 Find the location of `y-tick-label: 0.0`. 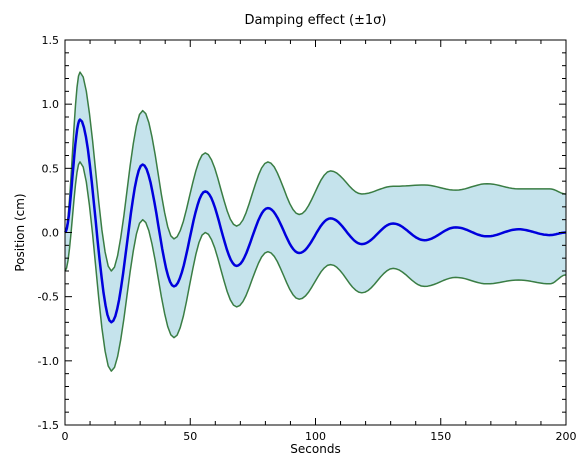

y-tick-label: 0.0 is located at coordinates (51, 233).